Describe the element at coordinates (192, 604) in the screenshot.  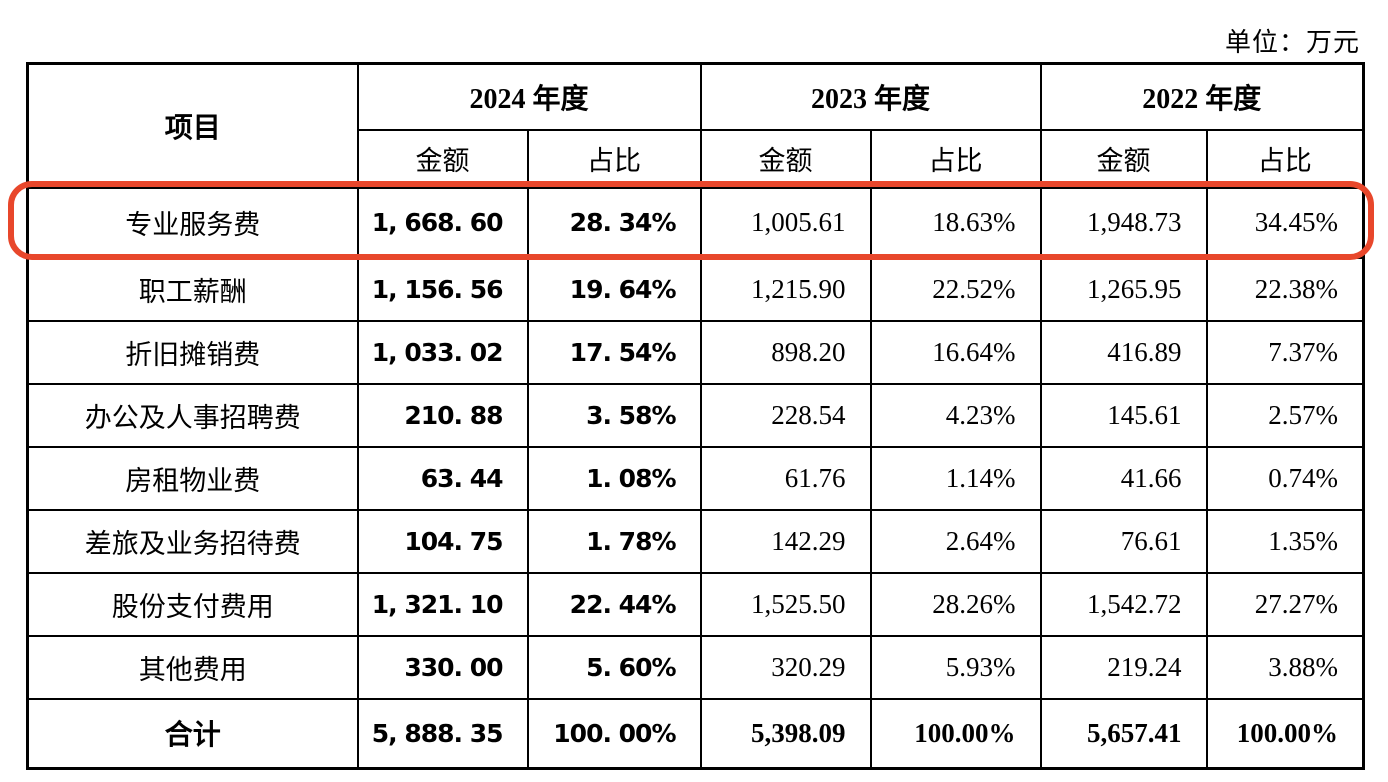
I see `row-item-label: 股份支付费用` at that location.